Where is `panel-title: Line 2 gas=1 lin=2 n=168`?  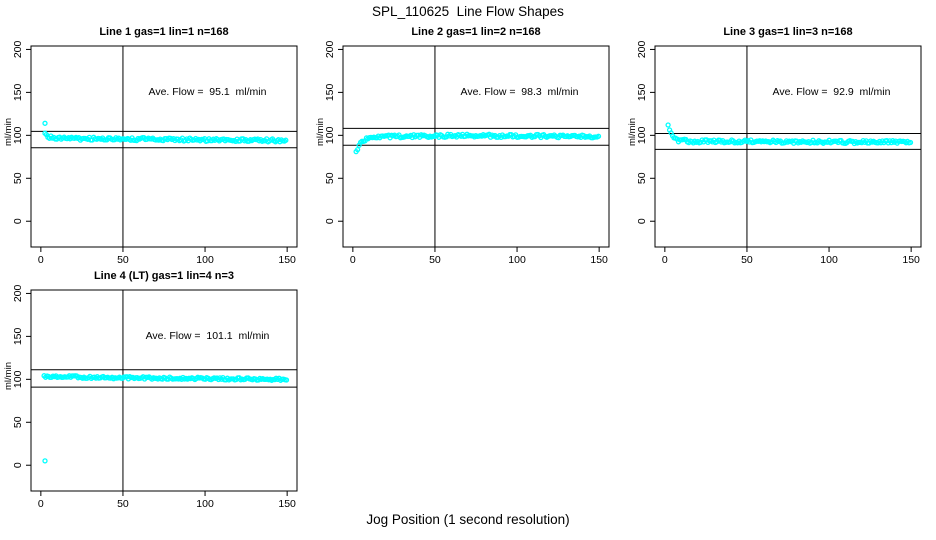 panel-title: Line 2 gas=1 lin=2 n=168 is located at coordinates (476, 32).